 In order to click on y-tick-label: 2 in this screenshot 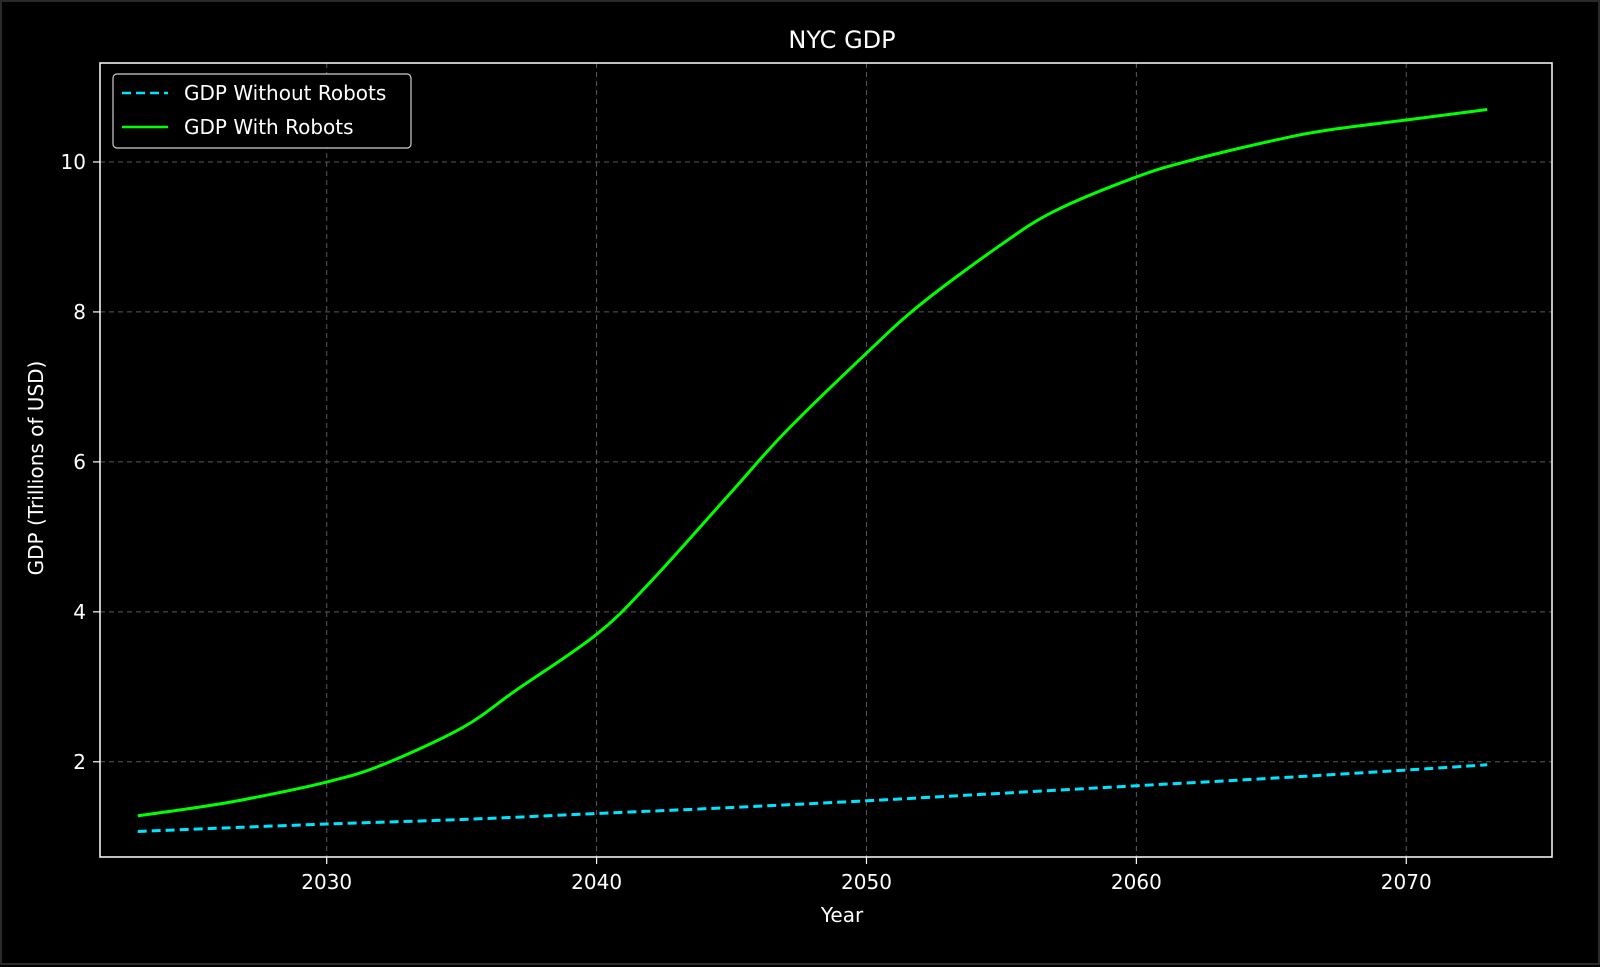, I will do `click(79, 762)`.